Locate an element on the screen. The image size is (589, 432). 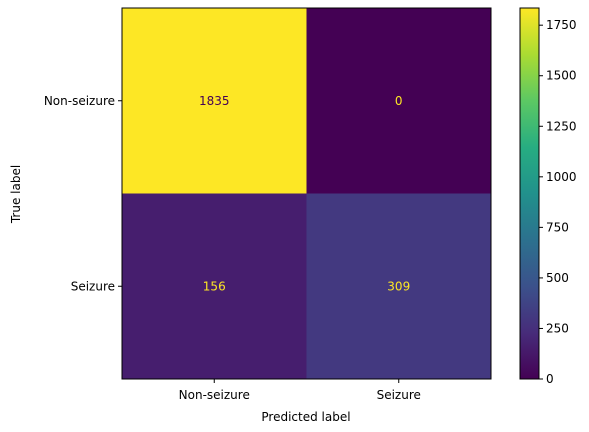
colorbar-tick-label: 1750 is located at coordinates (561, 25).